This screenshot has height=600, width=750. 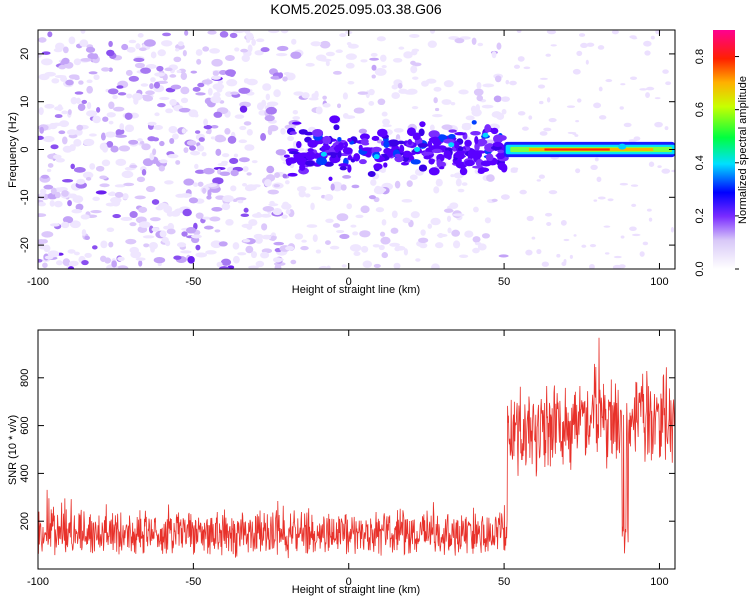 What do you see at coordinates (25, 473) in the screenshot?
I see `y-tick-label: 400` at bounding box center [25, 473].